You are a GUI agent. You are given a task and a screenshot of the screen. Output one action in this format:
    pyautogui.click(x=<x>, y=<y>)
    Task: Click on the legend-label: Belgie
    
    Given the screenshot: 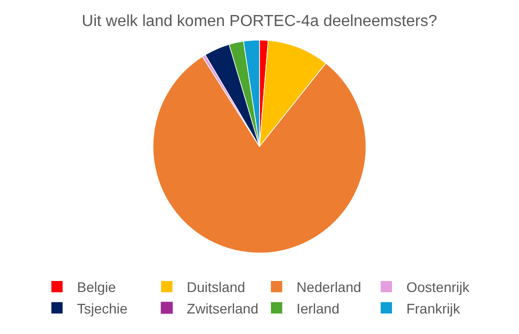 What is the action you would take?
    pyautogui.click(x=96, y=287)
    